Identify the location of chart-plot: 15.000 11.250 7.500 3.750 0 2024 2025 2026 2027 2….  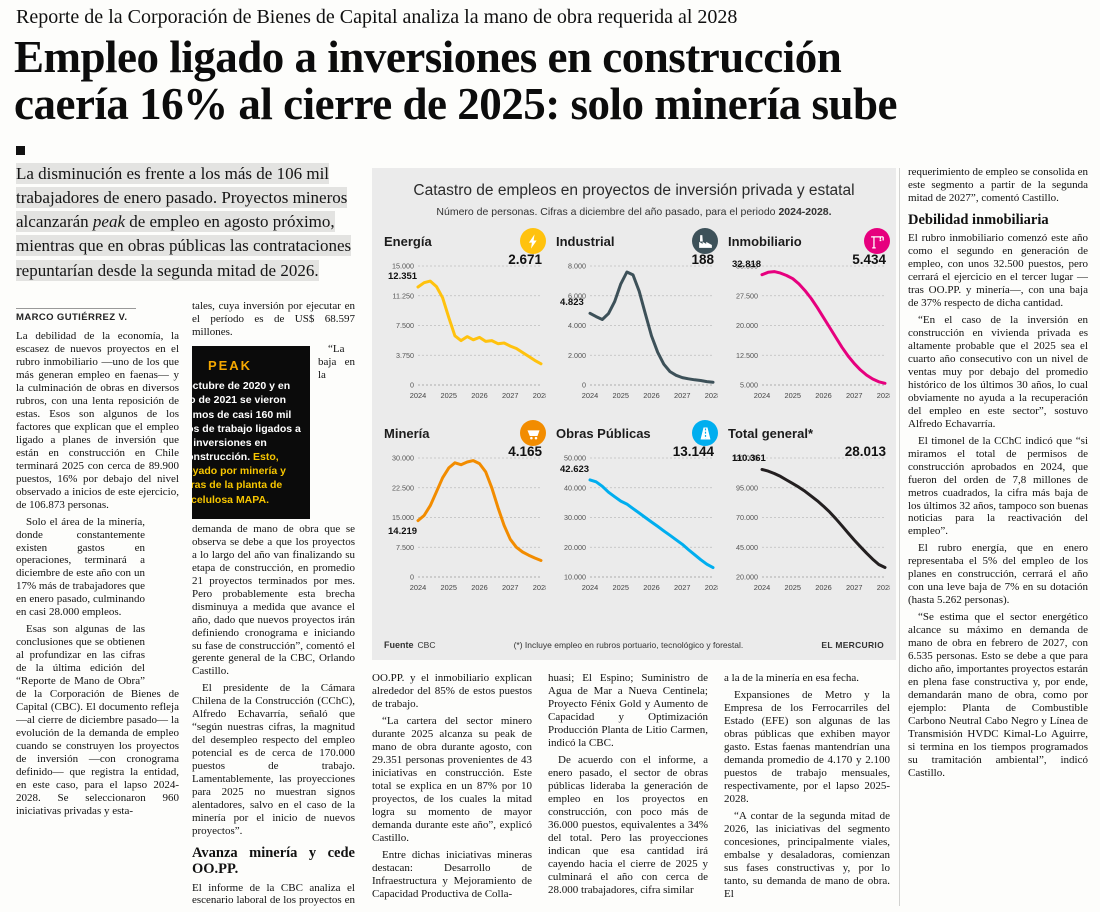
(466, 329).